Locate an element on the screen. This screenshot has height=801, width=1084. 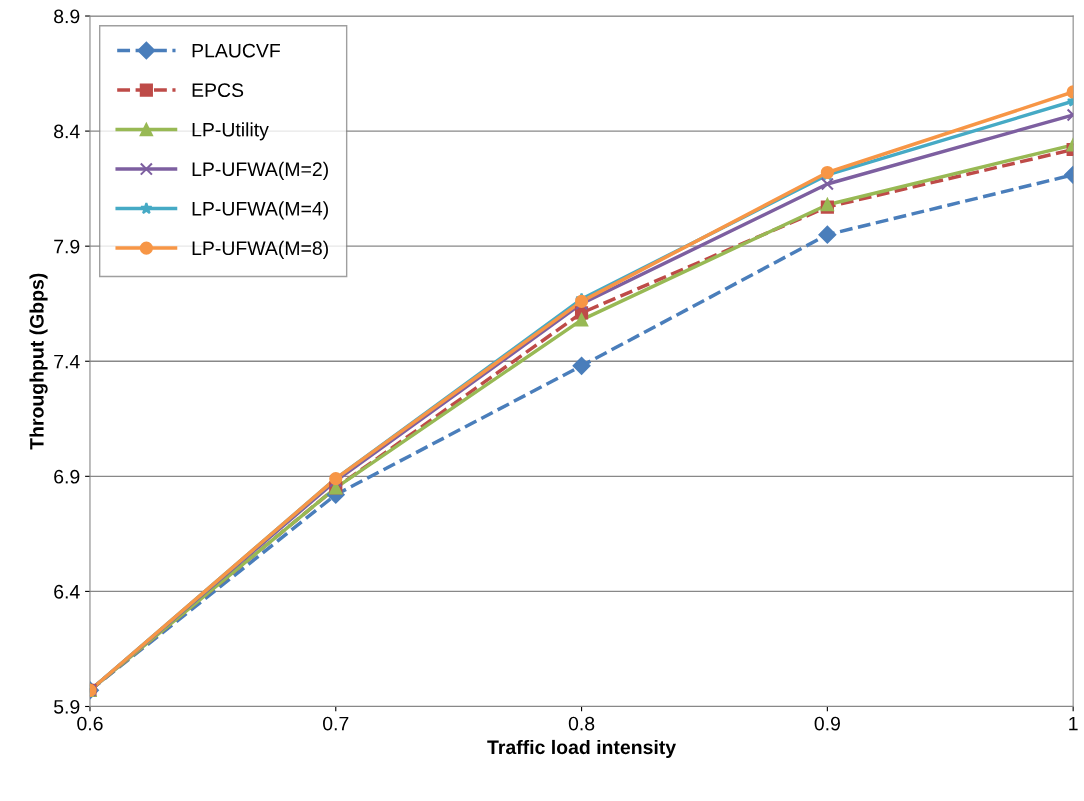
x-tick-label: 1 is located at coordinates (1073, 723).